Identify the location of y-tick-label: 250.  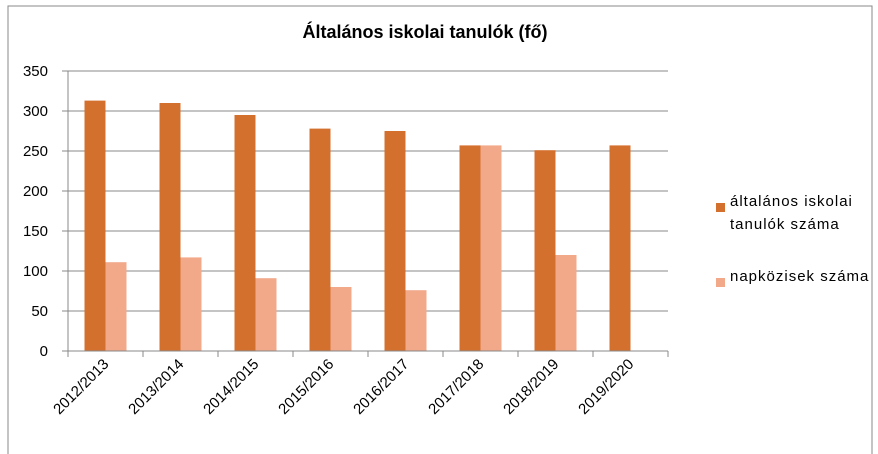
(35, 151).